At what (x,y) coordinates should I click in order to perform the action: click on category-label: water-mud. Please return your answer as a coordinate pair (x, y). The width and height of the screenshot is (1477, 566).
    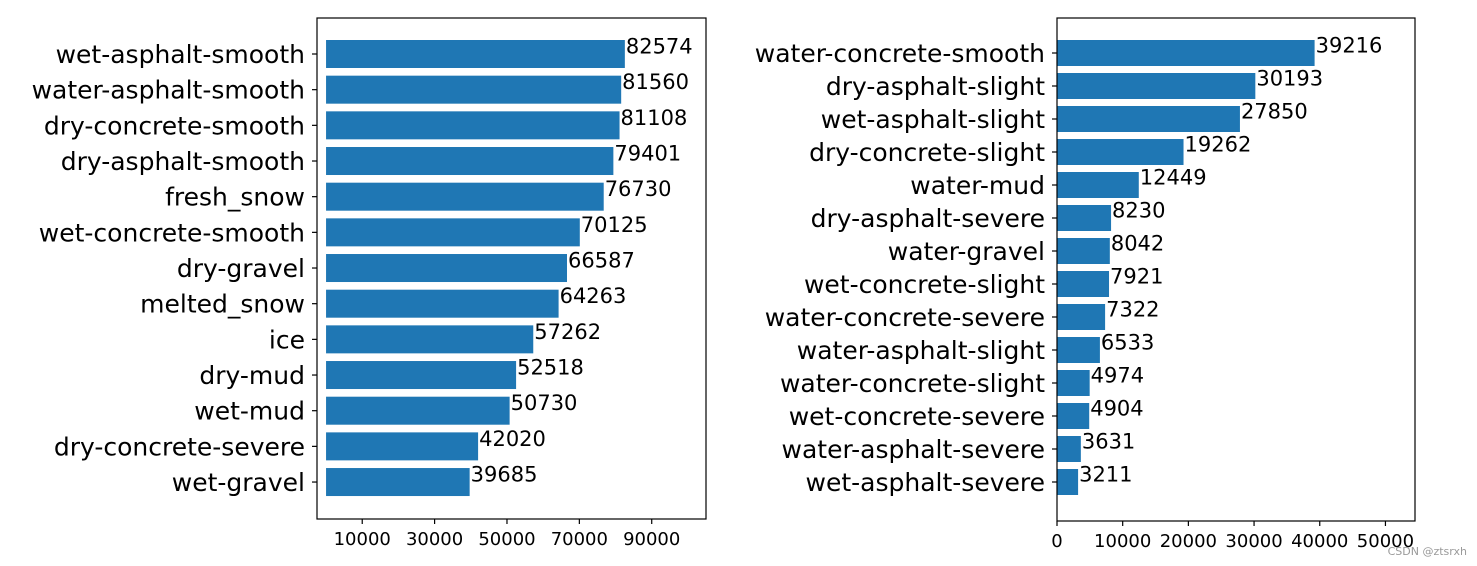
    Looking at the image, I should click on (977, 185).